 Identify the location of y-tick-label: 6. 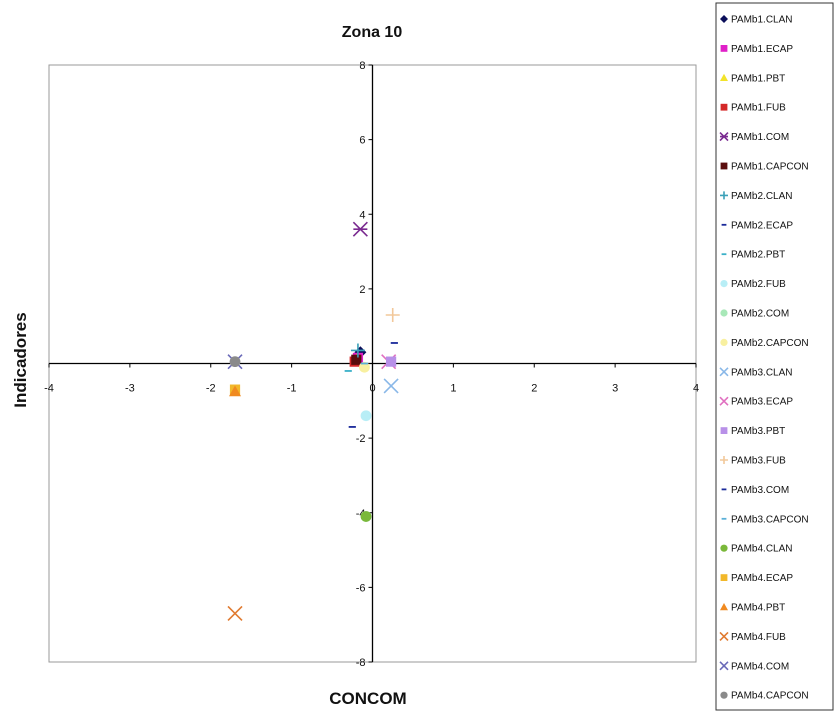
(362, 141).